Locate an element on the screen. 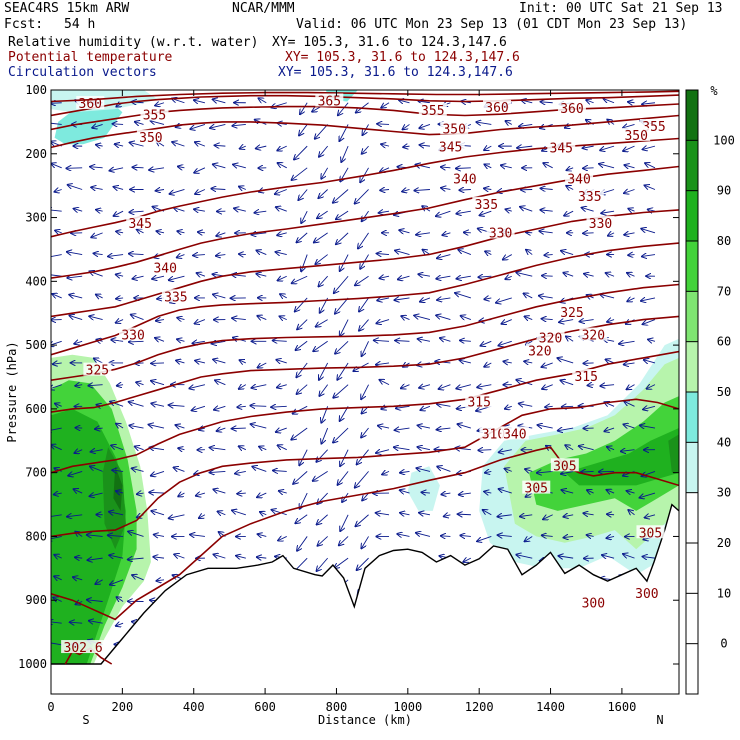  y-tick-label: 300 is located at coordinates (36, 218).